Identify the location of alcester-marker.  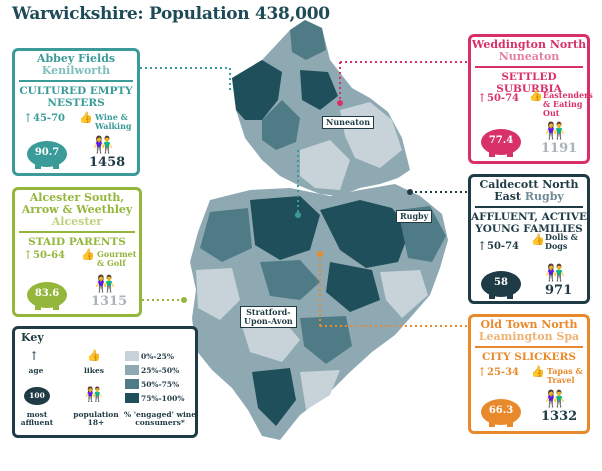
(184, 300).